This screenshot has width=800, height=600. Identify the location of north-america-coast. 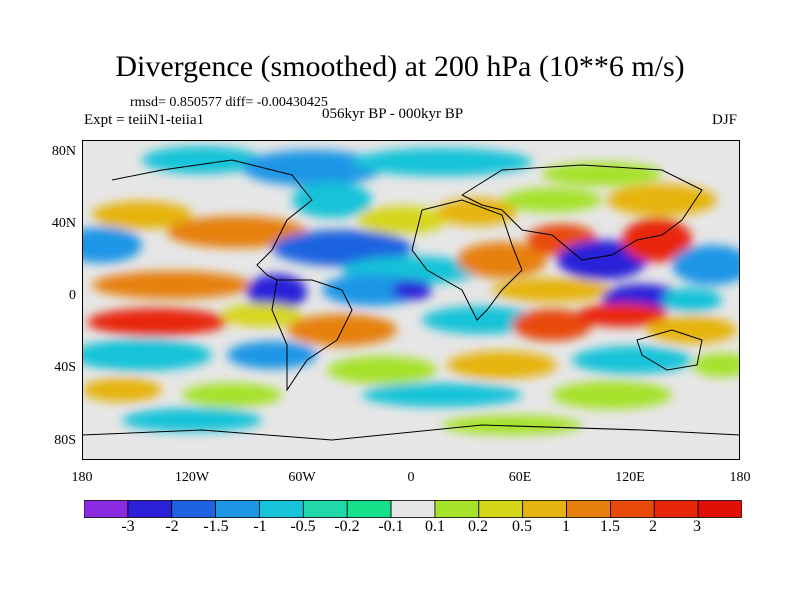
(212, 220).